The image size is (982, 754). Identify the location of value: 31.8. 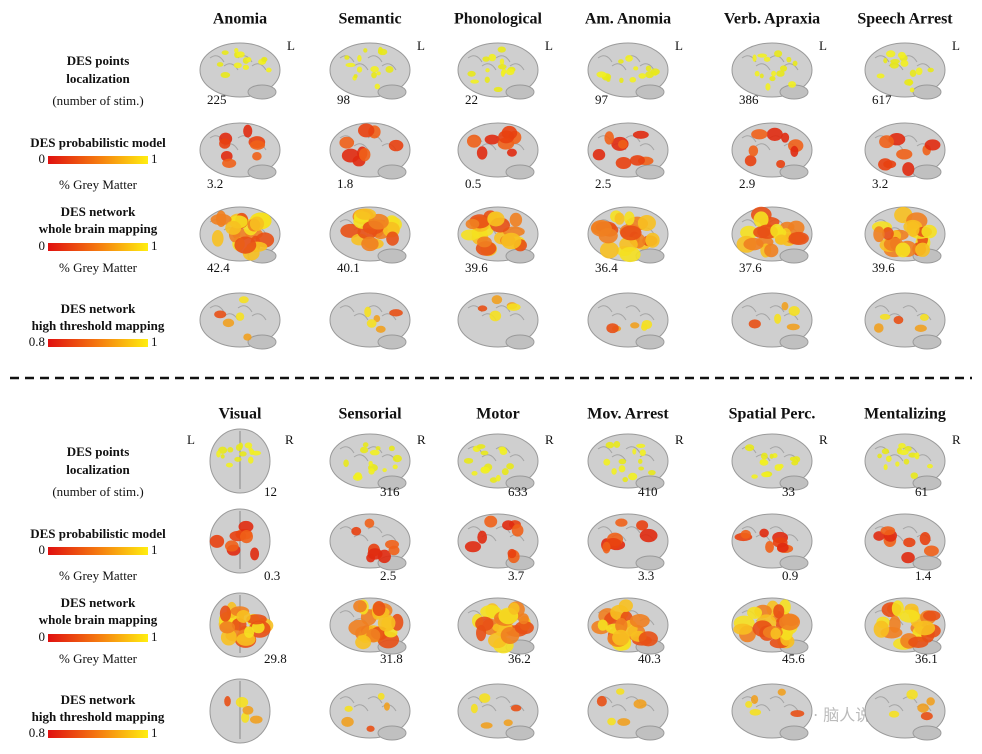
(391, 658).